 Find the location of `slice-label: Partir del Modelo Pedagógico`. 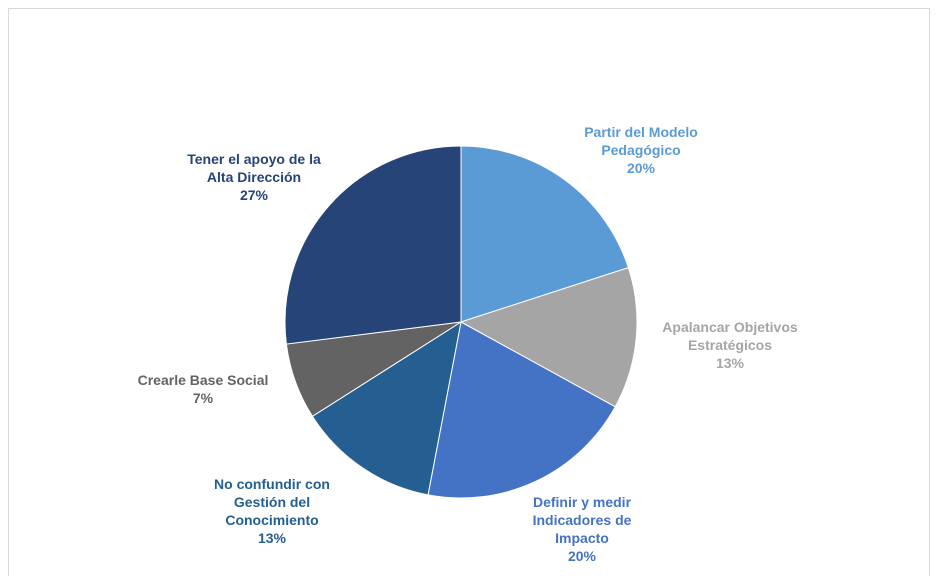

slice-label: Partir del Modelo Pedagógico is located at coordinates (641, 141).